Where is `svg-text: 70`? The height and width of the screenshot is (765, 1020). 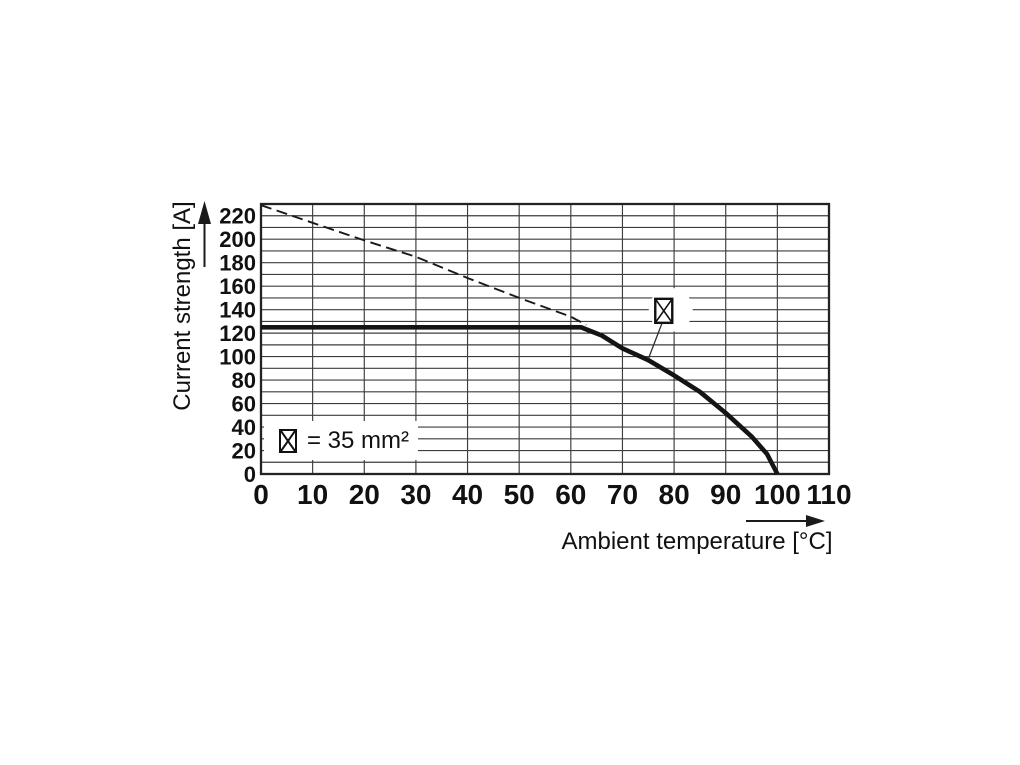
svg-text: 70 is located at coordinates (622, 494).